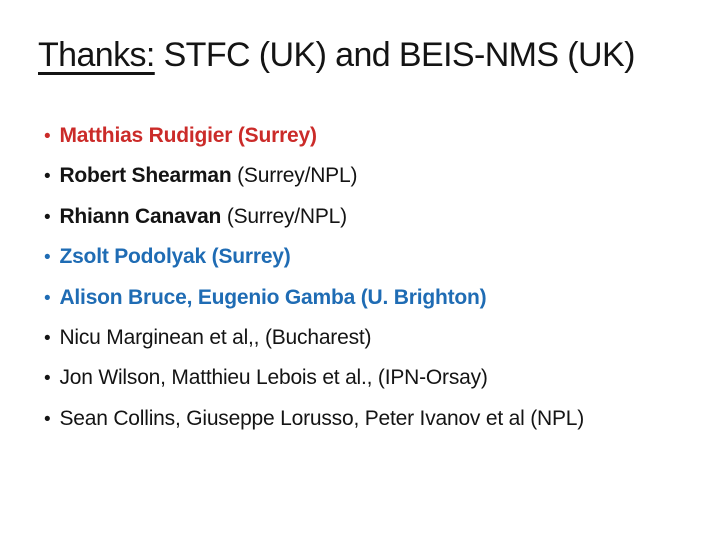  I want to click on list-item: • Zsolt Podolyak (Surrey), so click(314, 257).